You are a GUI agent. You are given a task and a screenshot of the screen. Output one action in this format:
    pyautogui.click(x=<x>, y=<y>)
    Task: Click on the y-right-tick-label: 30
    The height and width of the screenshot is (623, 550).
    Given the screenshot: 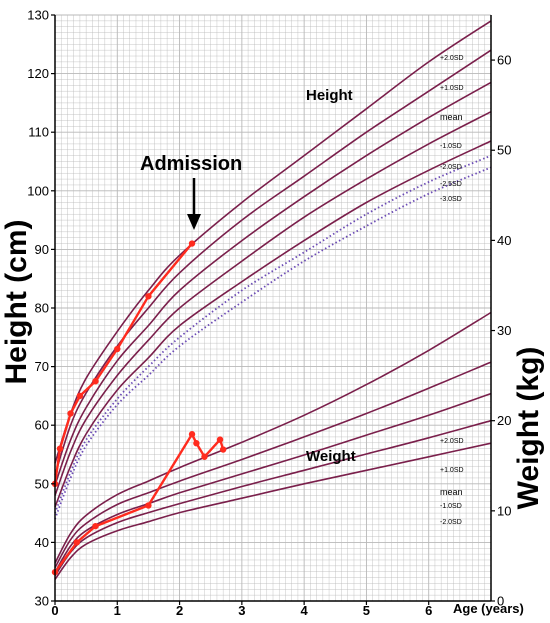 What is the action you would take?
    pyautogui.click(x=504, y=330)
    